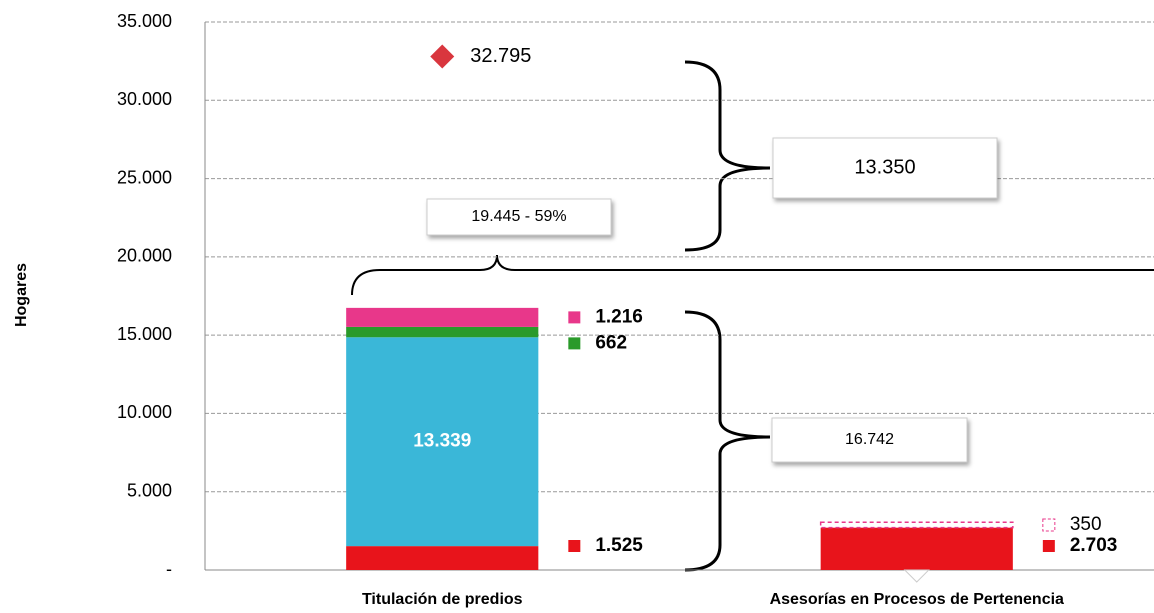 The image size is (1154, 613). What do you see at coordinates (619, 316) in the screenshot?
I see `data-label: 1.216` at bounding box center [619, 316].